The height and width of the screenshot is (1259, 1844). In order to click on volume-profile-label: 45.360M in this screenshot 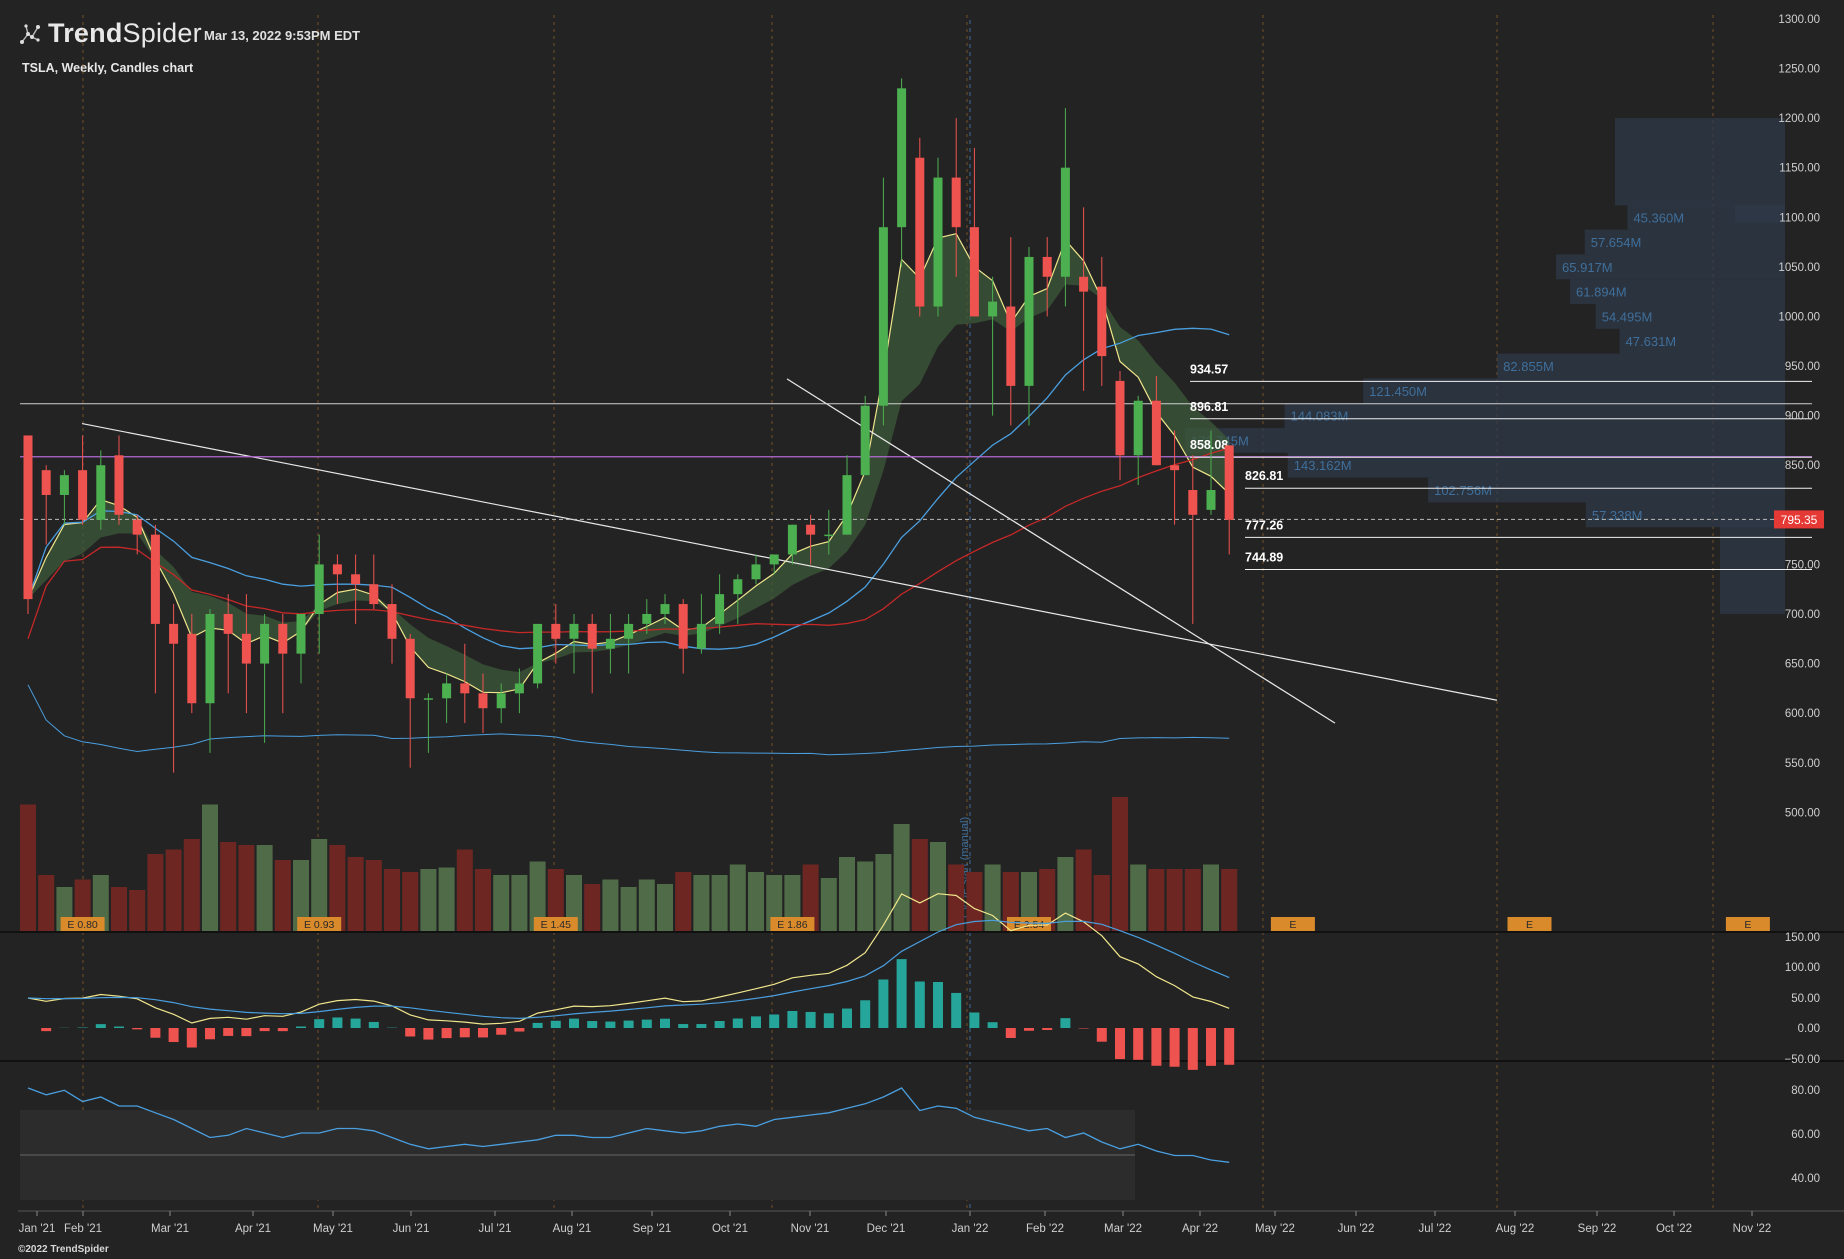, I will do `click(1658, 217)`.